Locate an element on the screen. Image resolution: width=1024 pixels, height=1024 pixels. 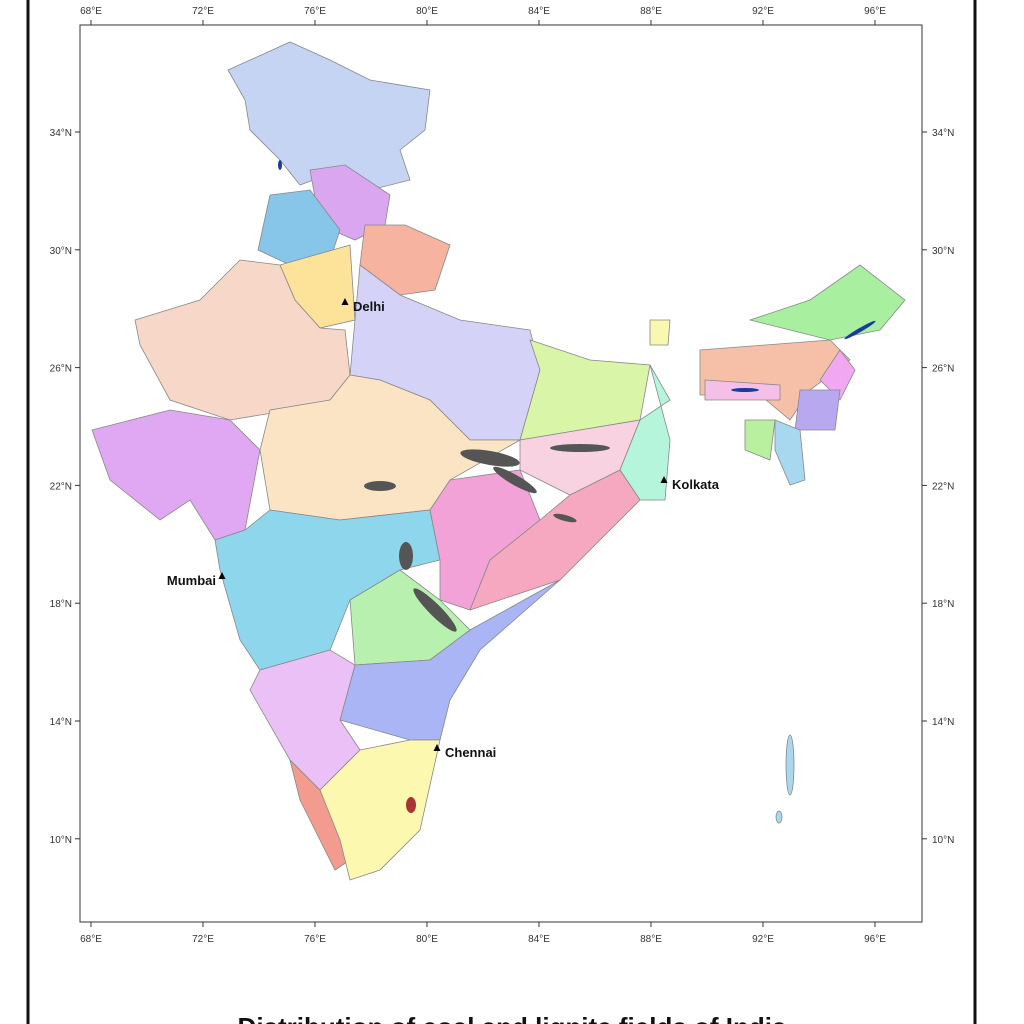
lignite-field is located at coordinates (411, 805).